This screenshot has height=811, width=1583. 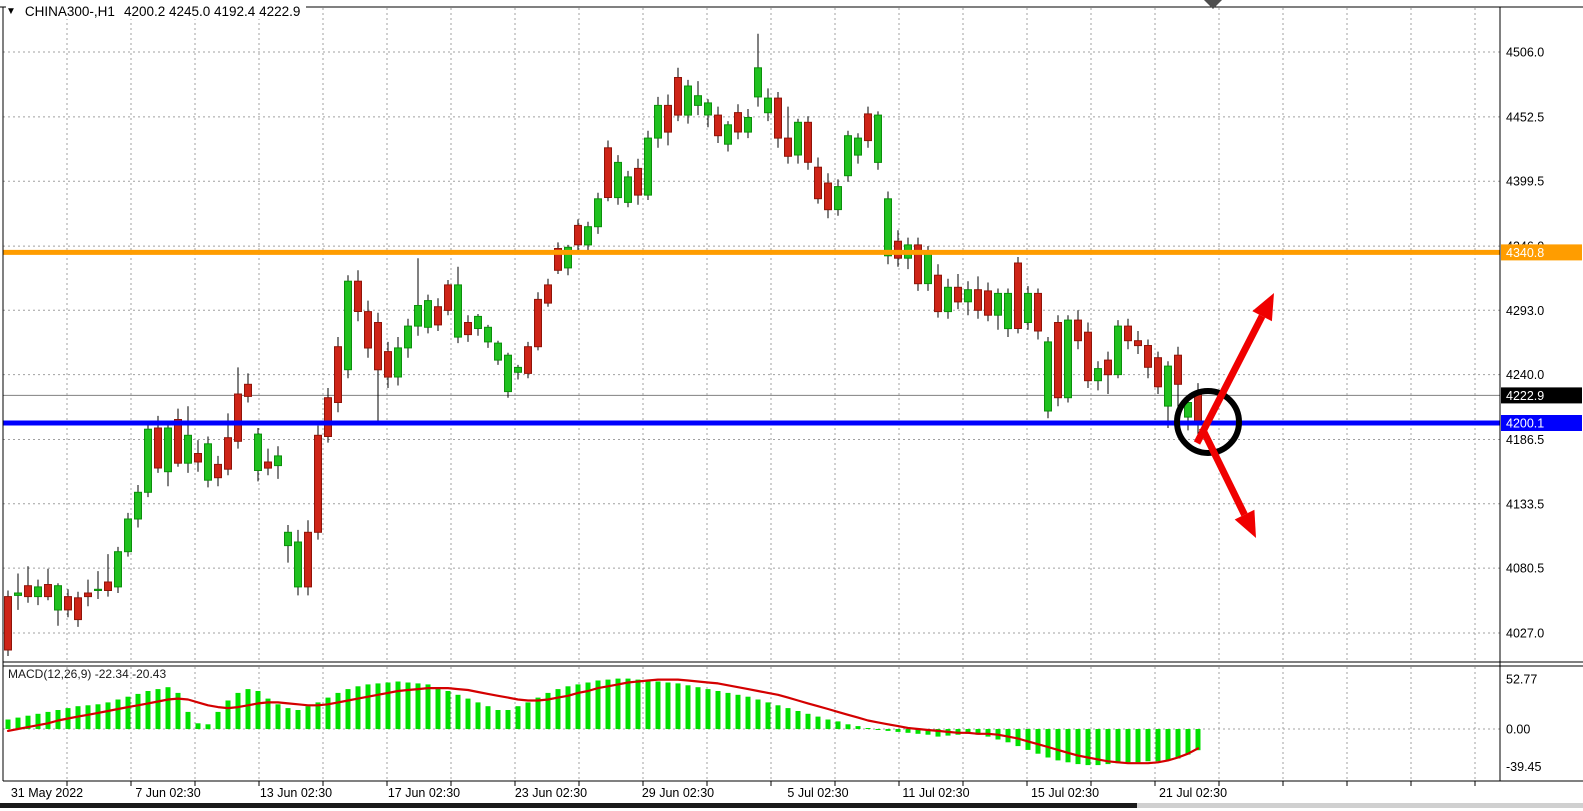 What do you see at coordinates (1525, 569) in the screenshot?
I see `svg-text: 4080.5` at bounding box center [1525, 569].